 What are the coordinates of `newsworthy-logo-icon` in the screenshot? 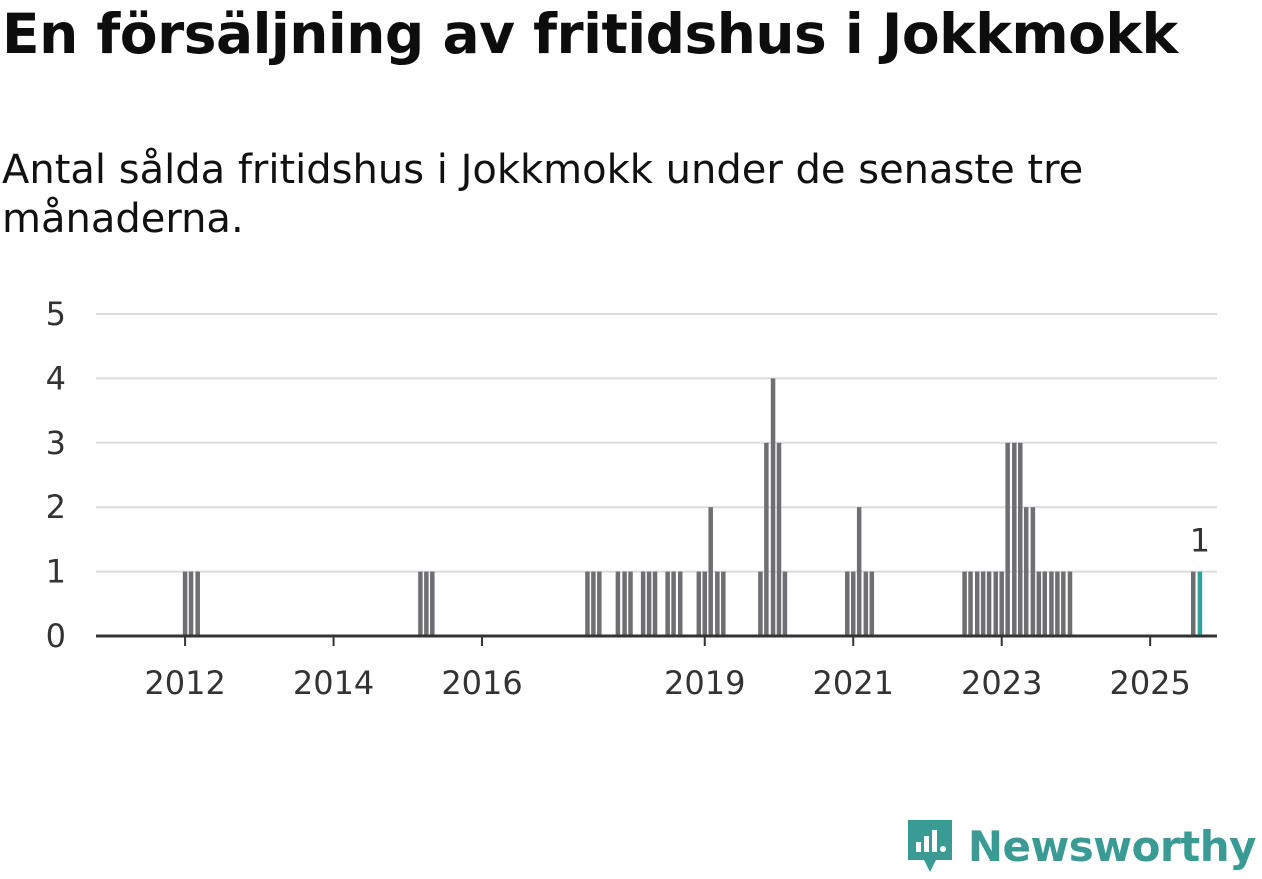 It's located at (929, 846).